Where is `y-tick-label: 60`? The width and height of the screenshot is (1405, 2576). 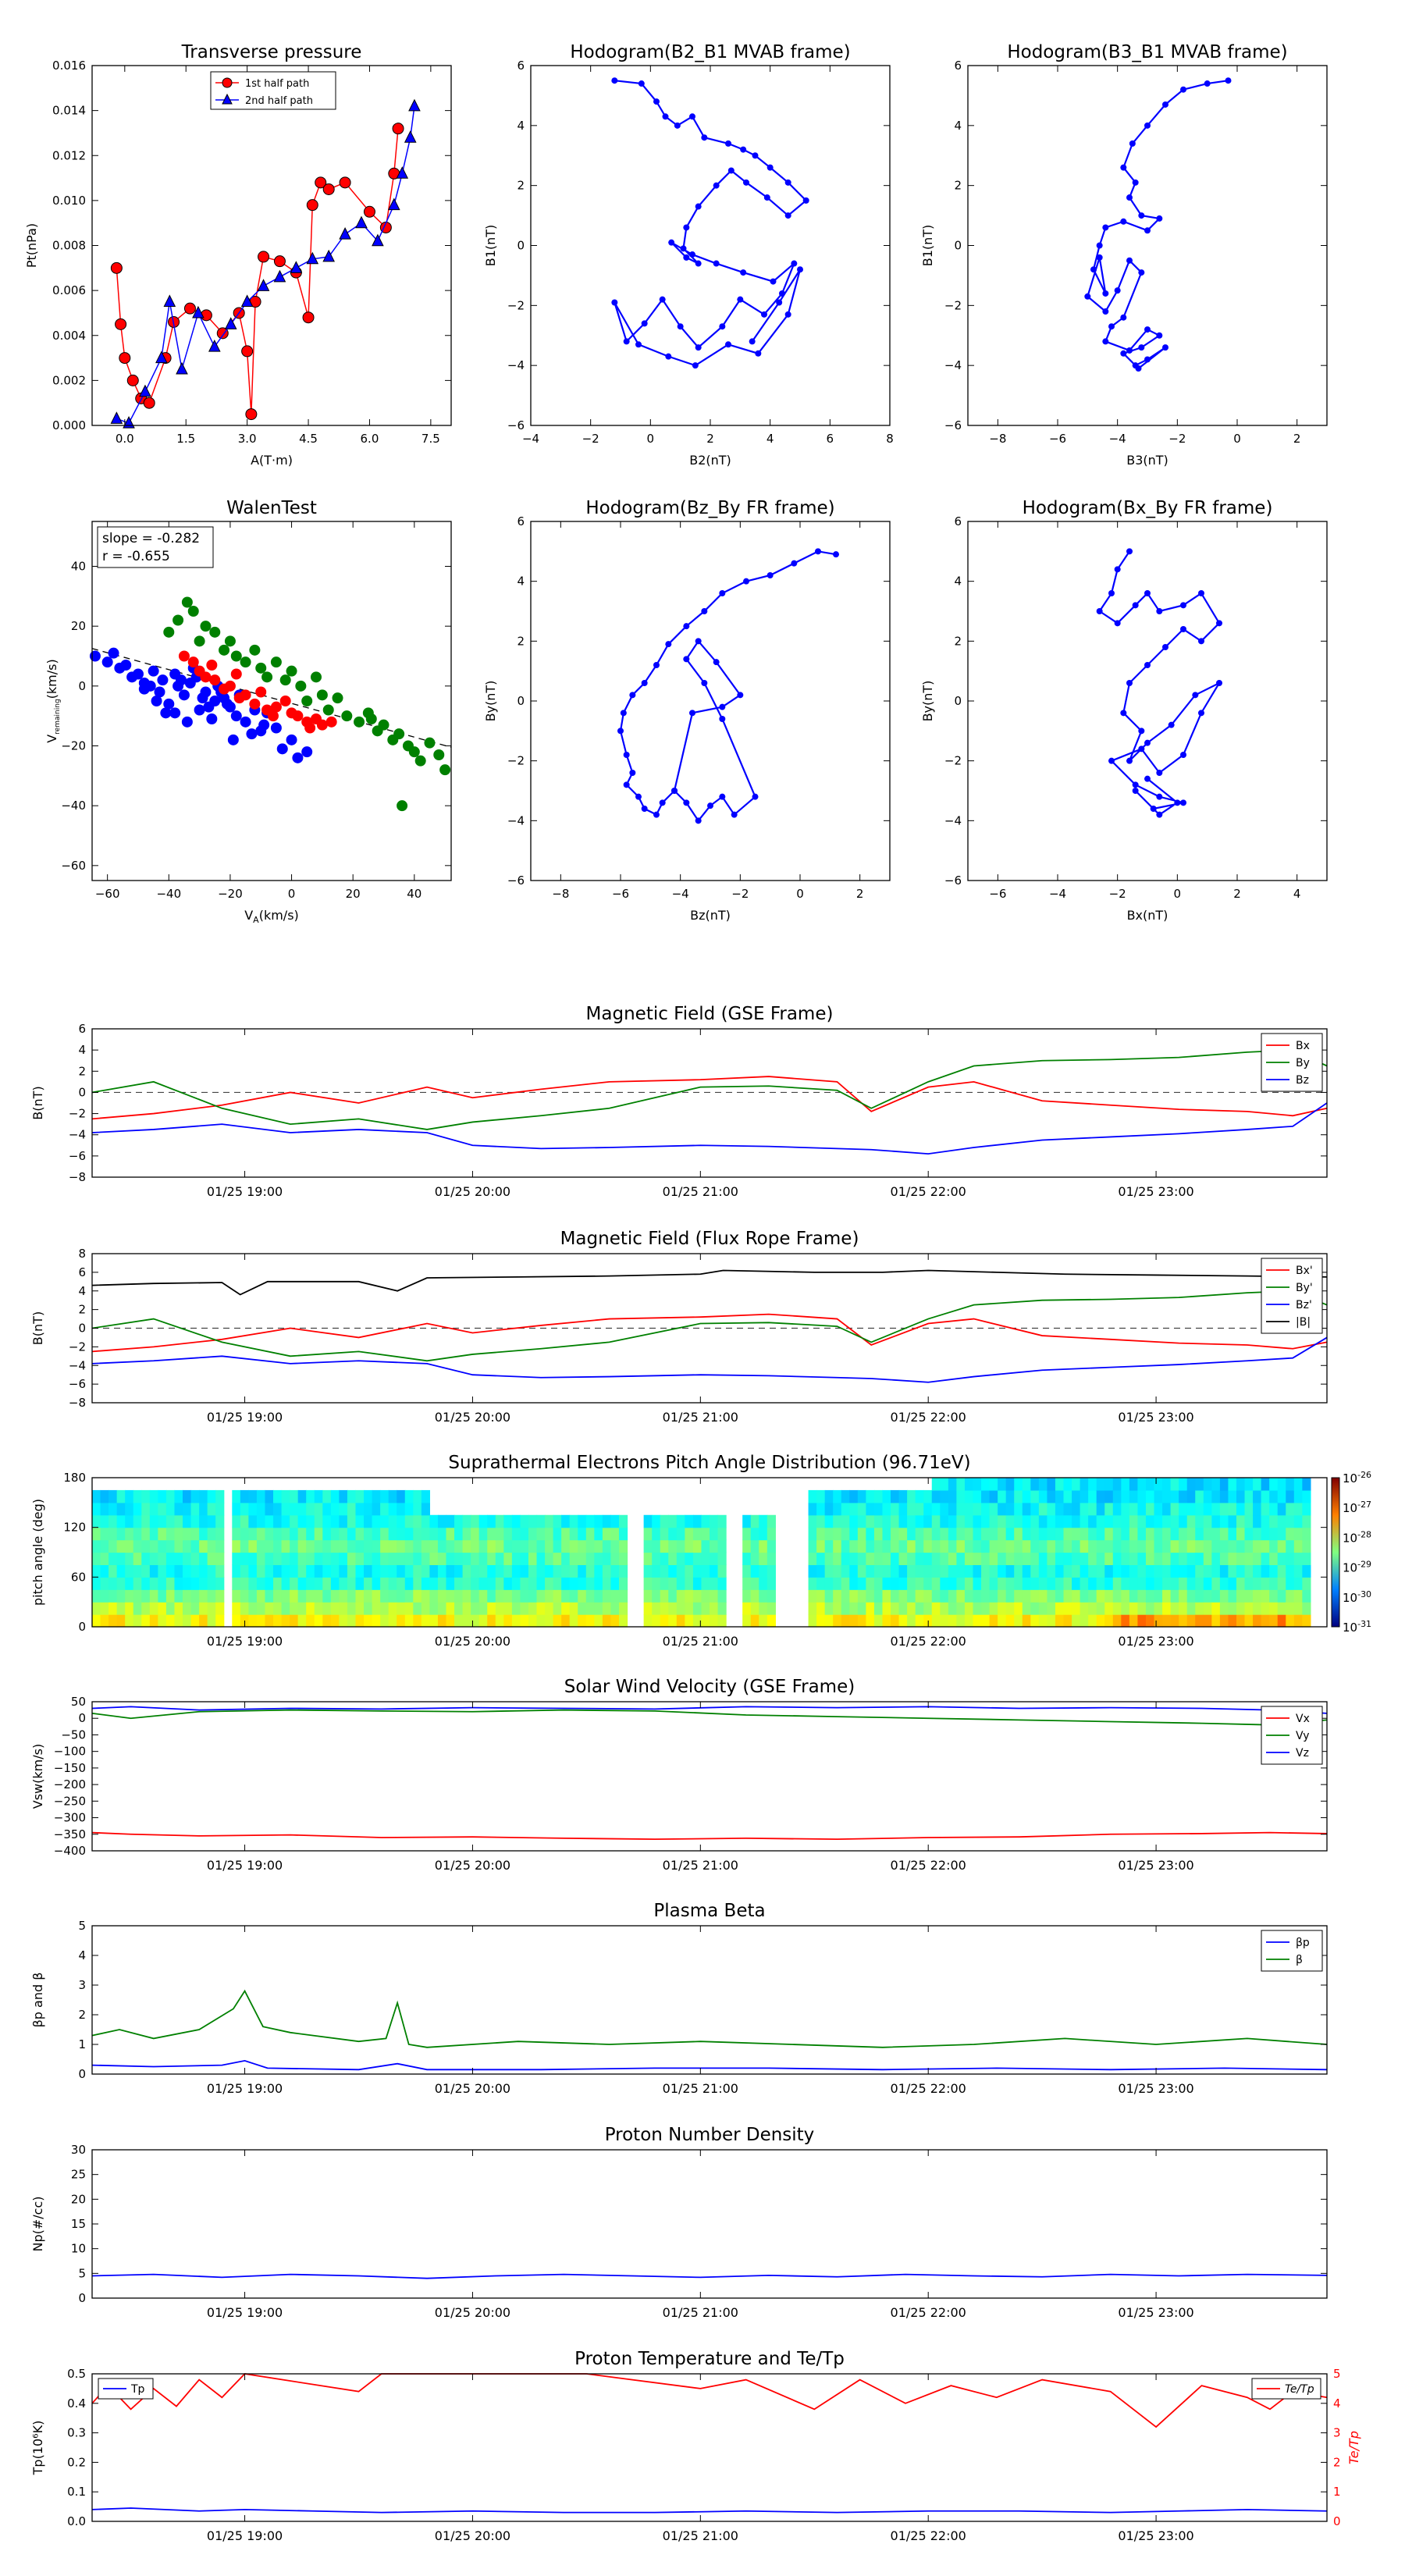 y-tick-label: 60 is located at coordinates (78, 1577).